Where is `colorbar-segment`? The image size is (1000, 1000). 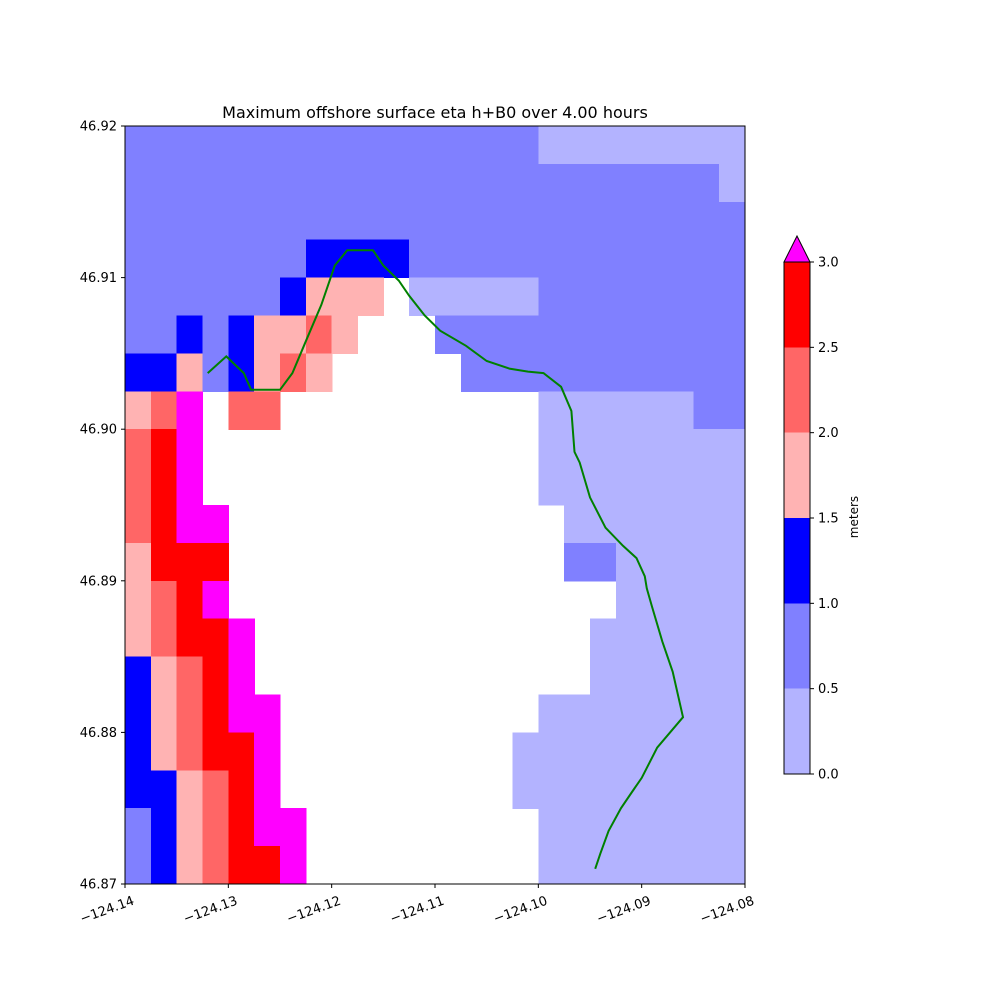
colorbar-segment is located at coordinates (797, 475).